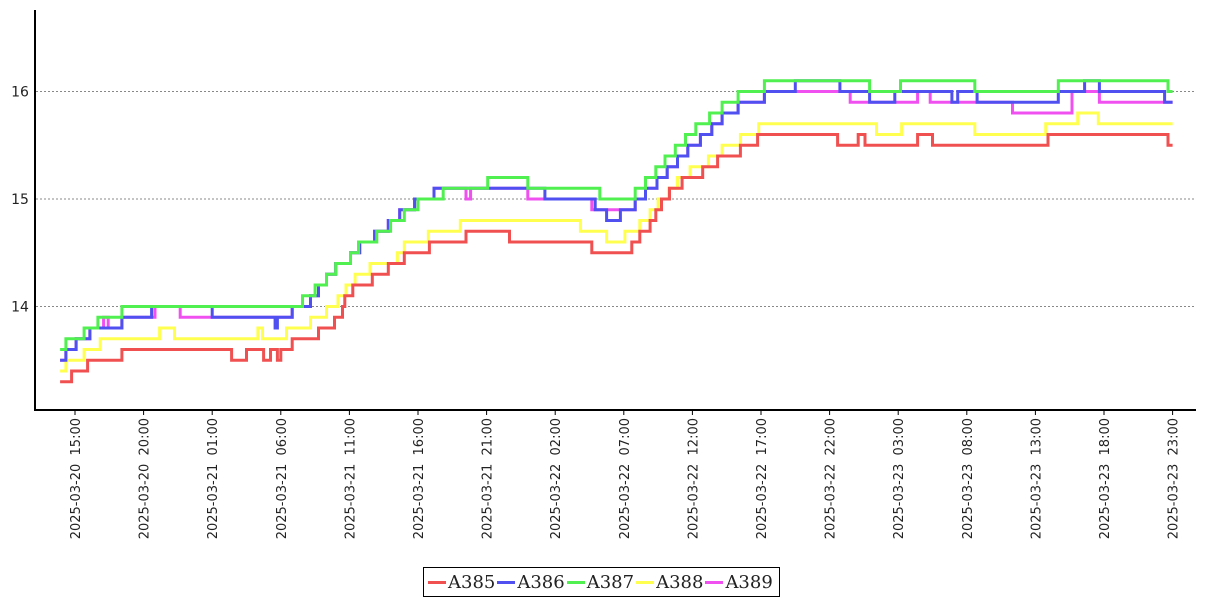 This screenshot has width=1207, height=600. What do you see at coordinates (693, 478) in the screenshot?
I see `x-tick-label: 2025-03-22 12:00` at bounding box center [693, 478].